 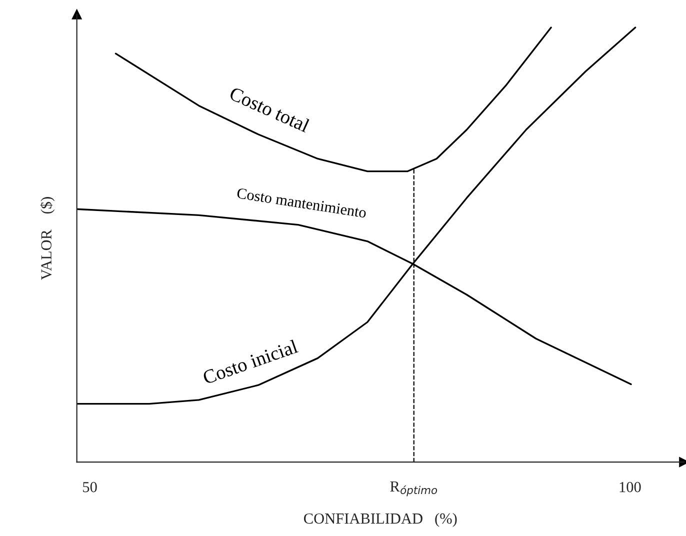 I want to click on text: Costo mantenimiento, so click(x=301, y=203).